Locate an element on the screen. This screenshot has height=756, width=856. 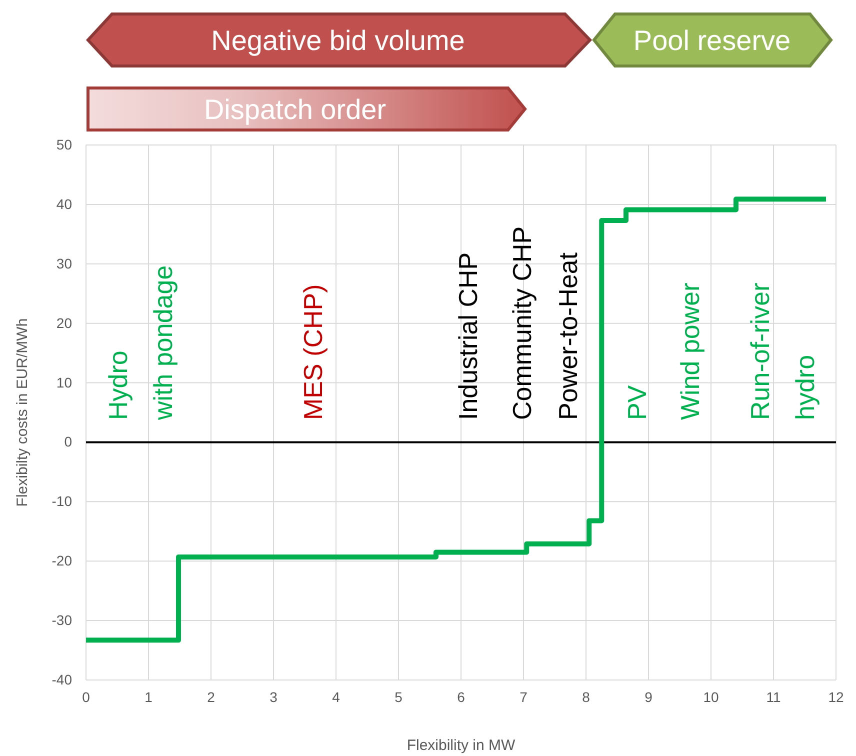
annotation: Wind power is located at coordinates (690, 351).